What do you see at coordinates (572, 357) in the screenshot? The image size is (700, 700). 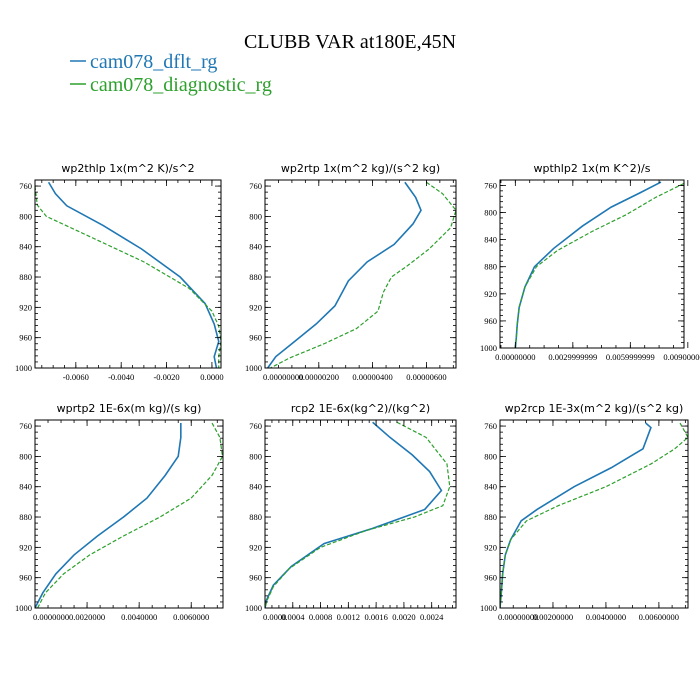 I see `x-tick-label: 0.0029999999` at bounding box center [572, 357].